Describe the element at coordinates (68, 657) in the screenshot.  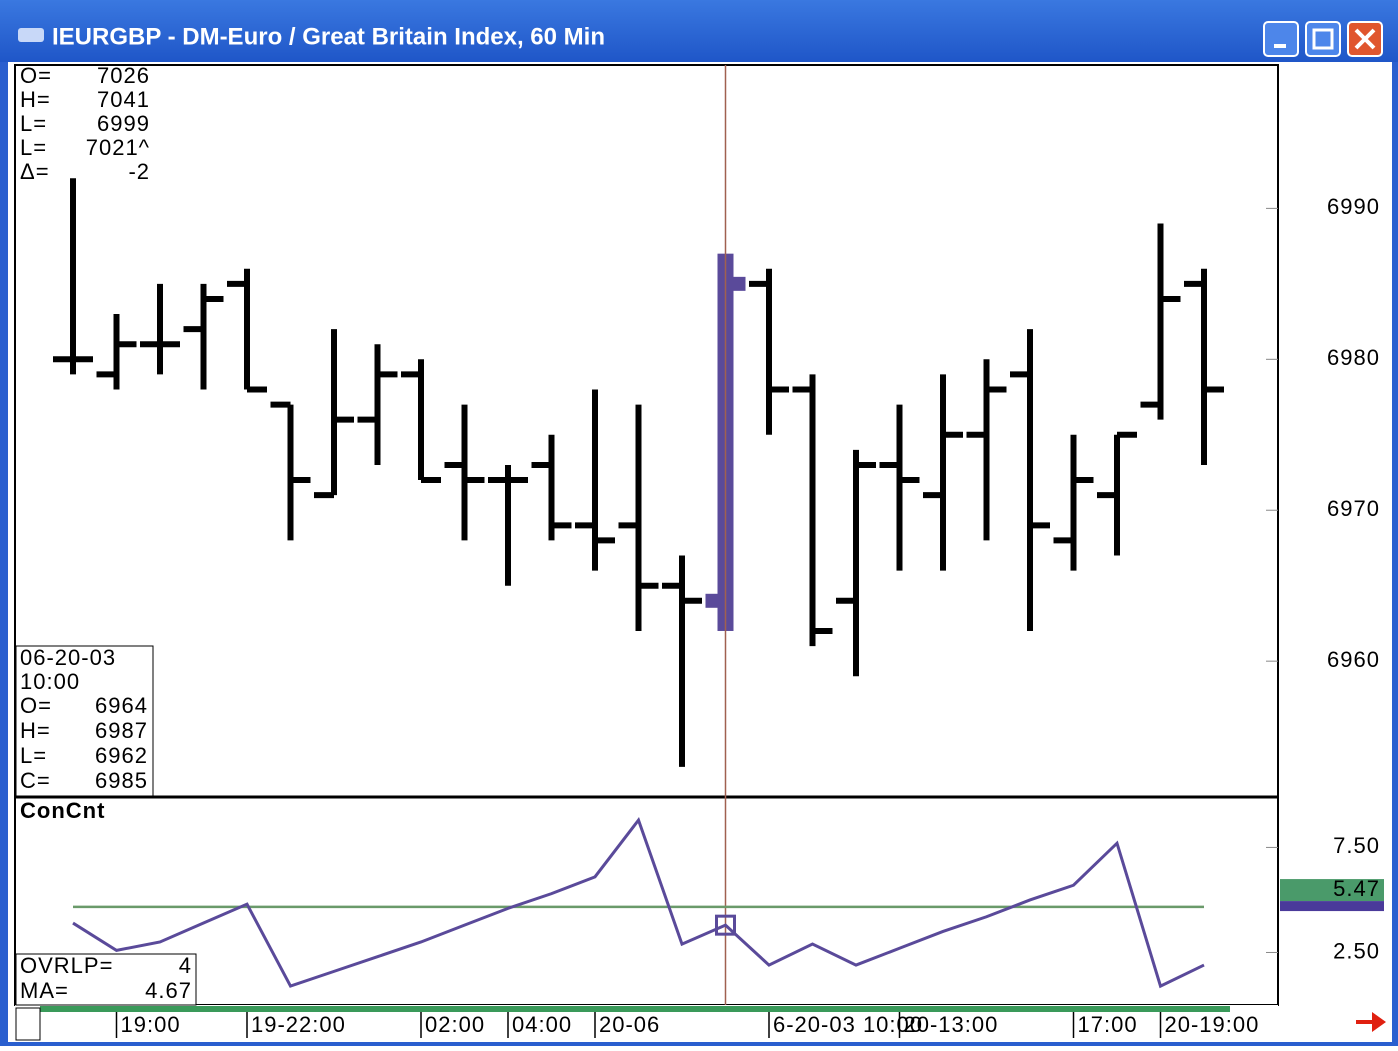
I see `cursor-date: 06-20-03` at that location.